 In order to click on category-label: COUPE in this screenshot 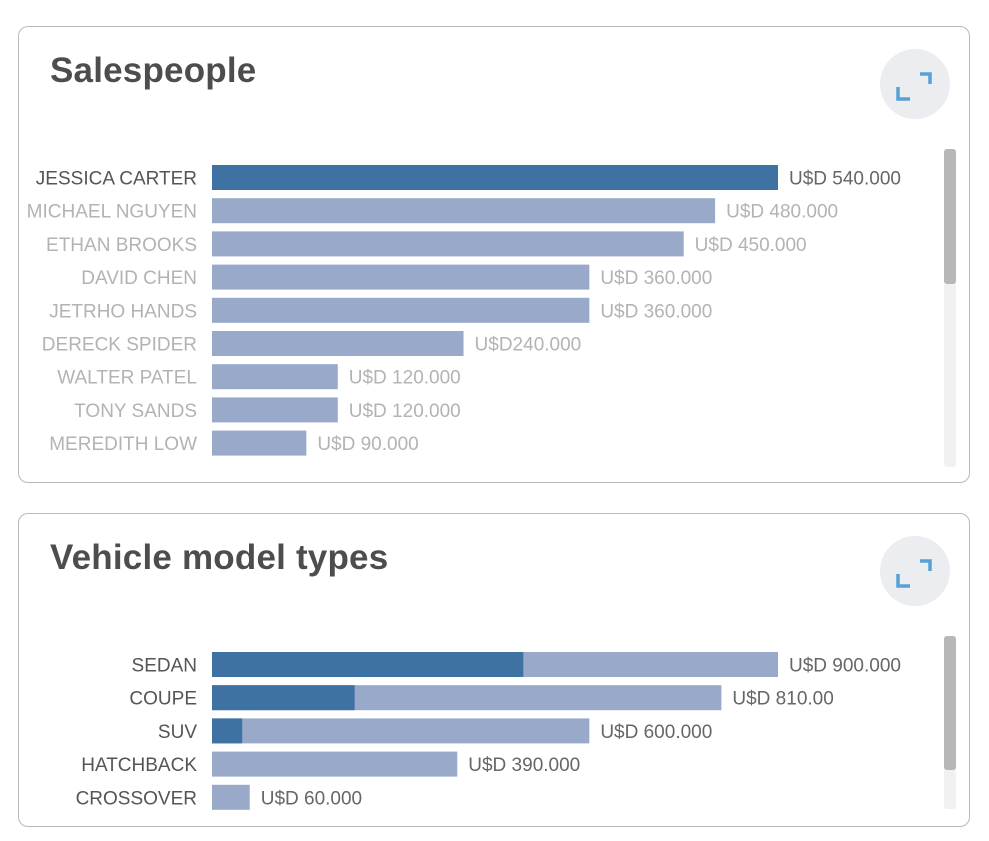, I will do `click(163, 699)`.